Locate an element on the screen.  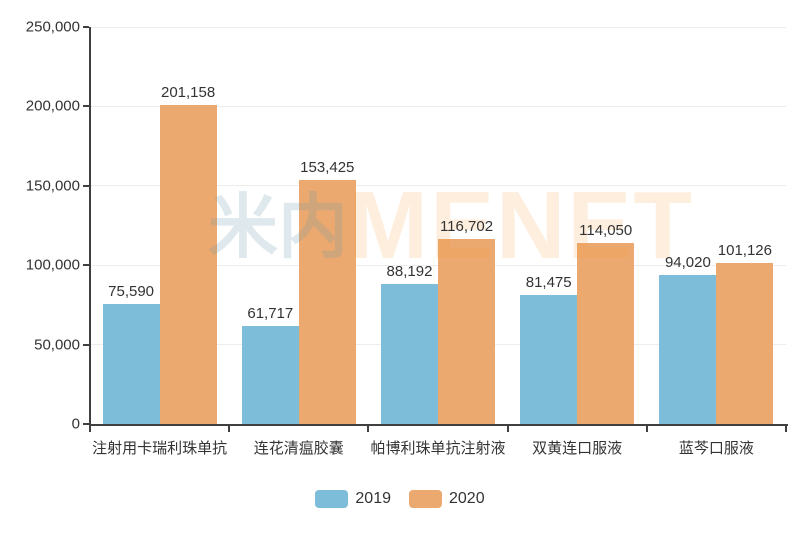
data-label-2019-0: 75,590 is located at coordinates (131, 291).